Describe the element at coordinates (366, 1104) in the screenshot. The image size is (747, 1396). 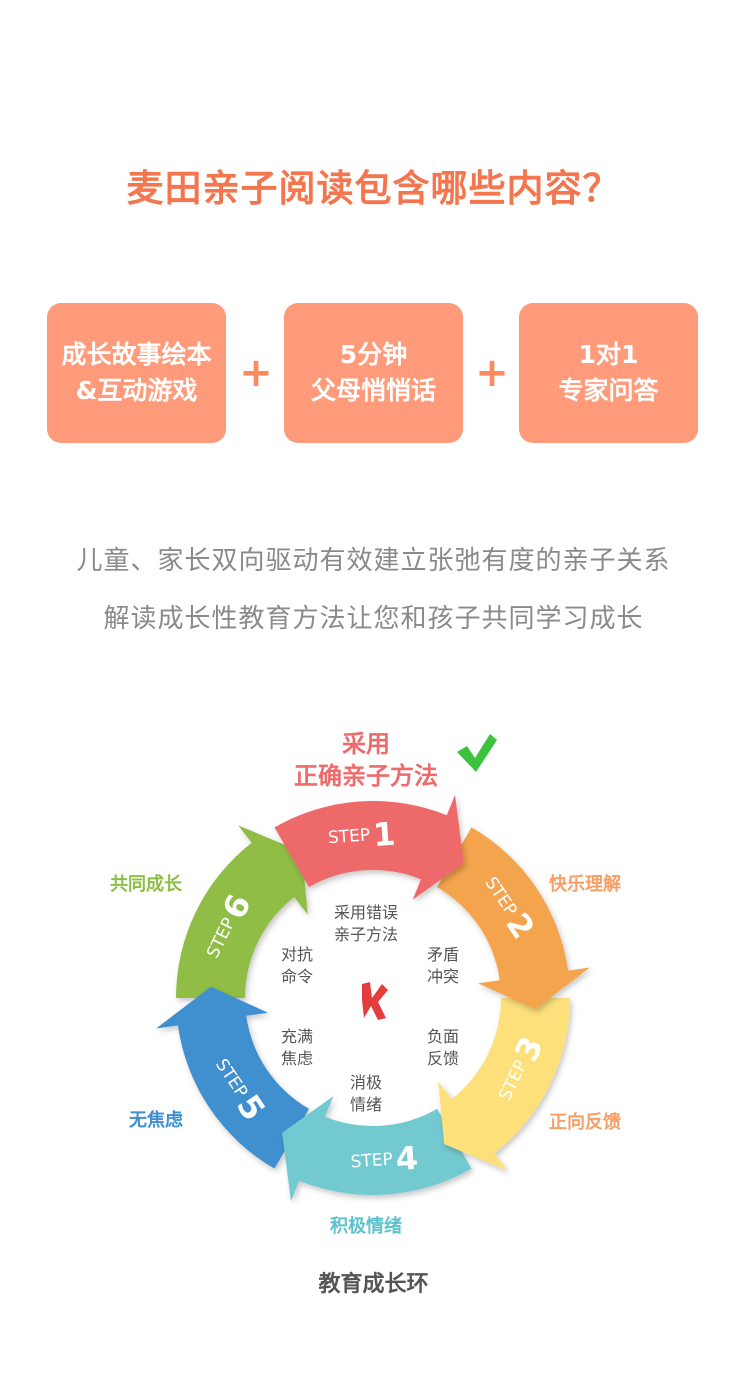
I see `inner-label: 情绪` at that location.